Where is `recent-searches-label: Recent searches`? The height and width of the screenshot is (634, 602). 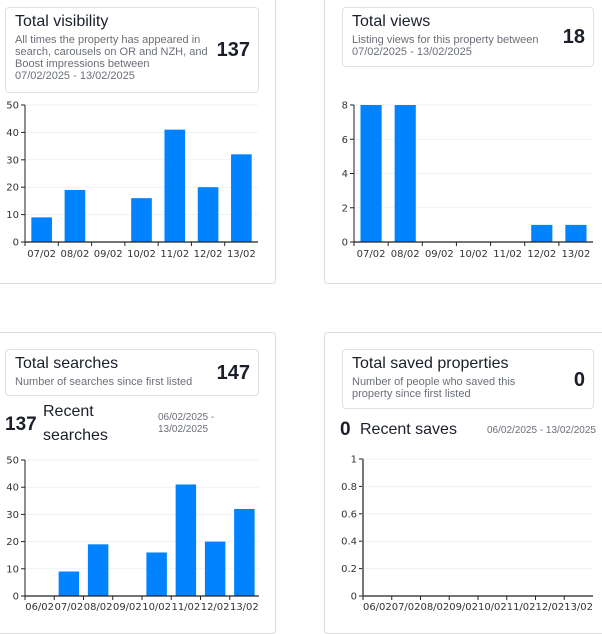
recent-searches-label: Recent searches is located at coordinates (75, 423).